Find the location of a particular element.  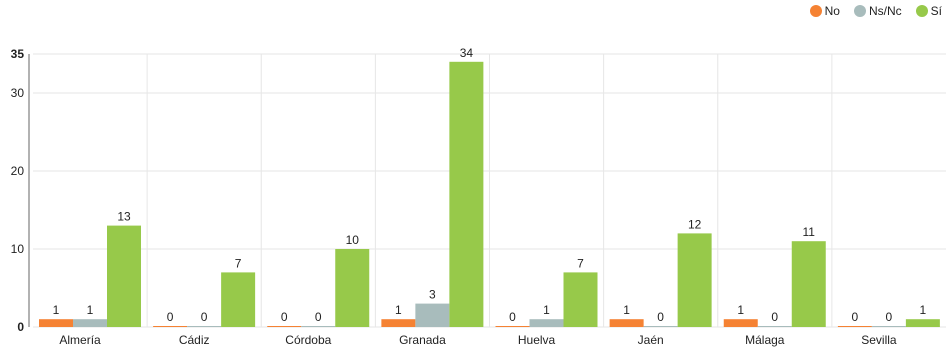

data-label-0-5: 1 is located at coordinates (626, 310).